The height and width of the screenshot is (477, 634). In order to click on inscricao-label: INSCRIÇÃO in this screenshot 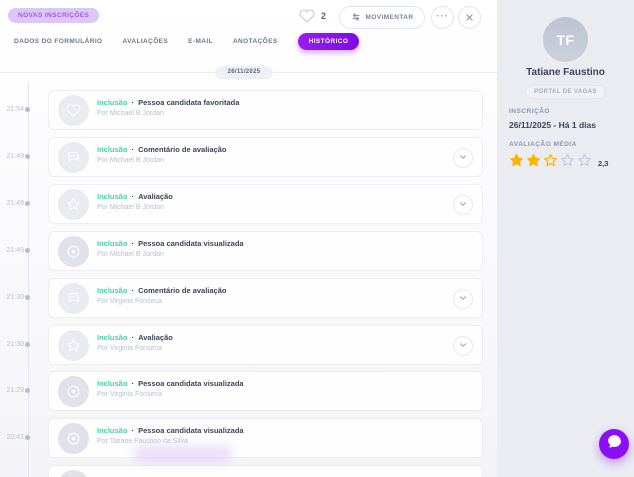, I will do `click(529, 111)`.